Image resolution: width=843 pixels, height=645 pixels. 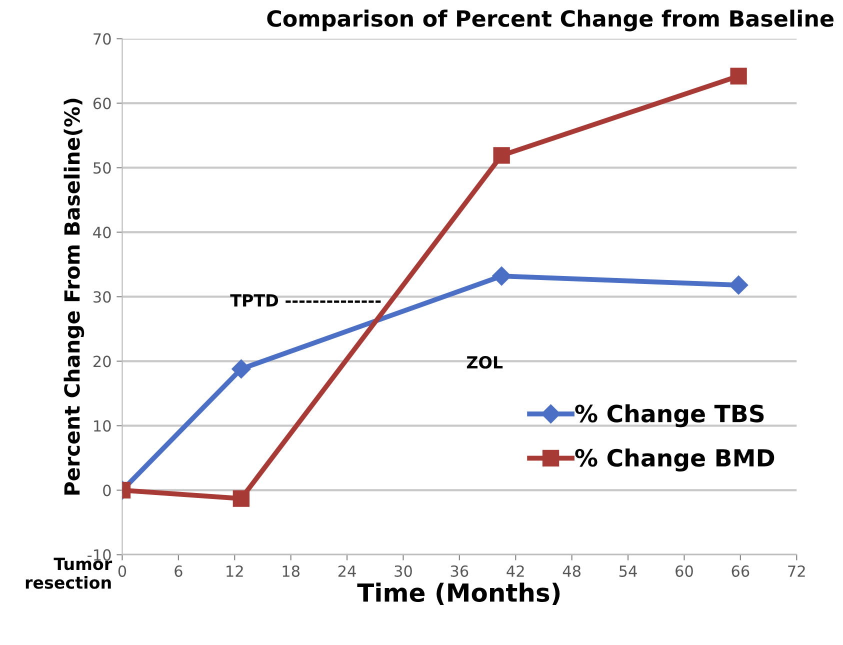 What do you see at coordinates (102, 104) in the screenshot?
I see `y-tick-label: 60` at bounding box center [102, 104].